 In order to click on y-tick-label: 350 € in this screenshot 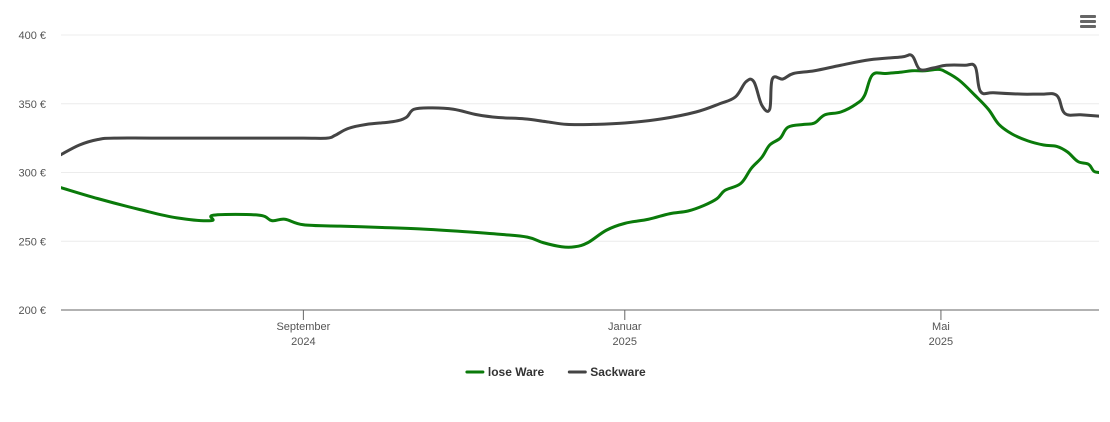, I will do `click(32, 105)`.